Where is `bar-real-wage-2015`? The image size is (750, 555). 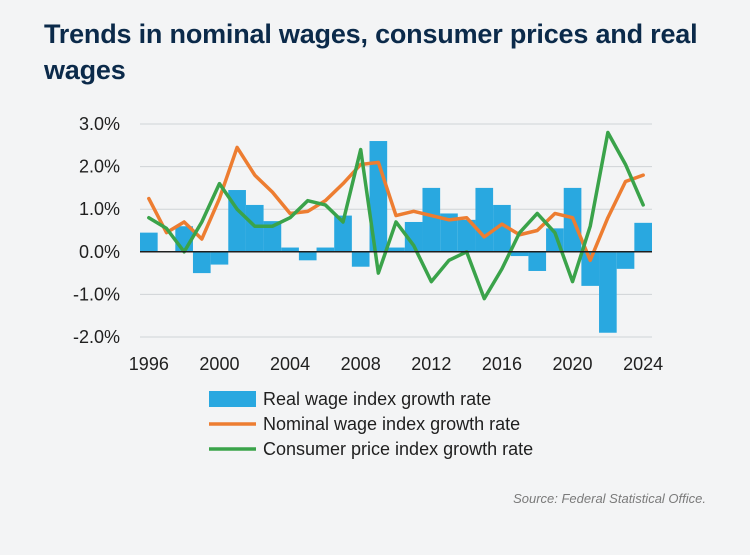 bar-real-wage-2015 is located at coordinates (484, 219).